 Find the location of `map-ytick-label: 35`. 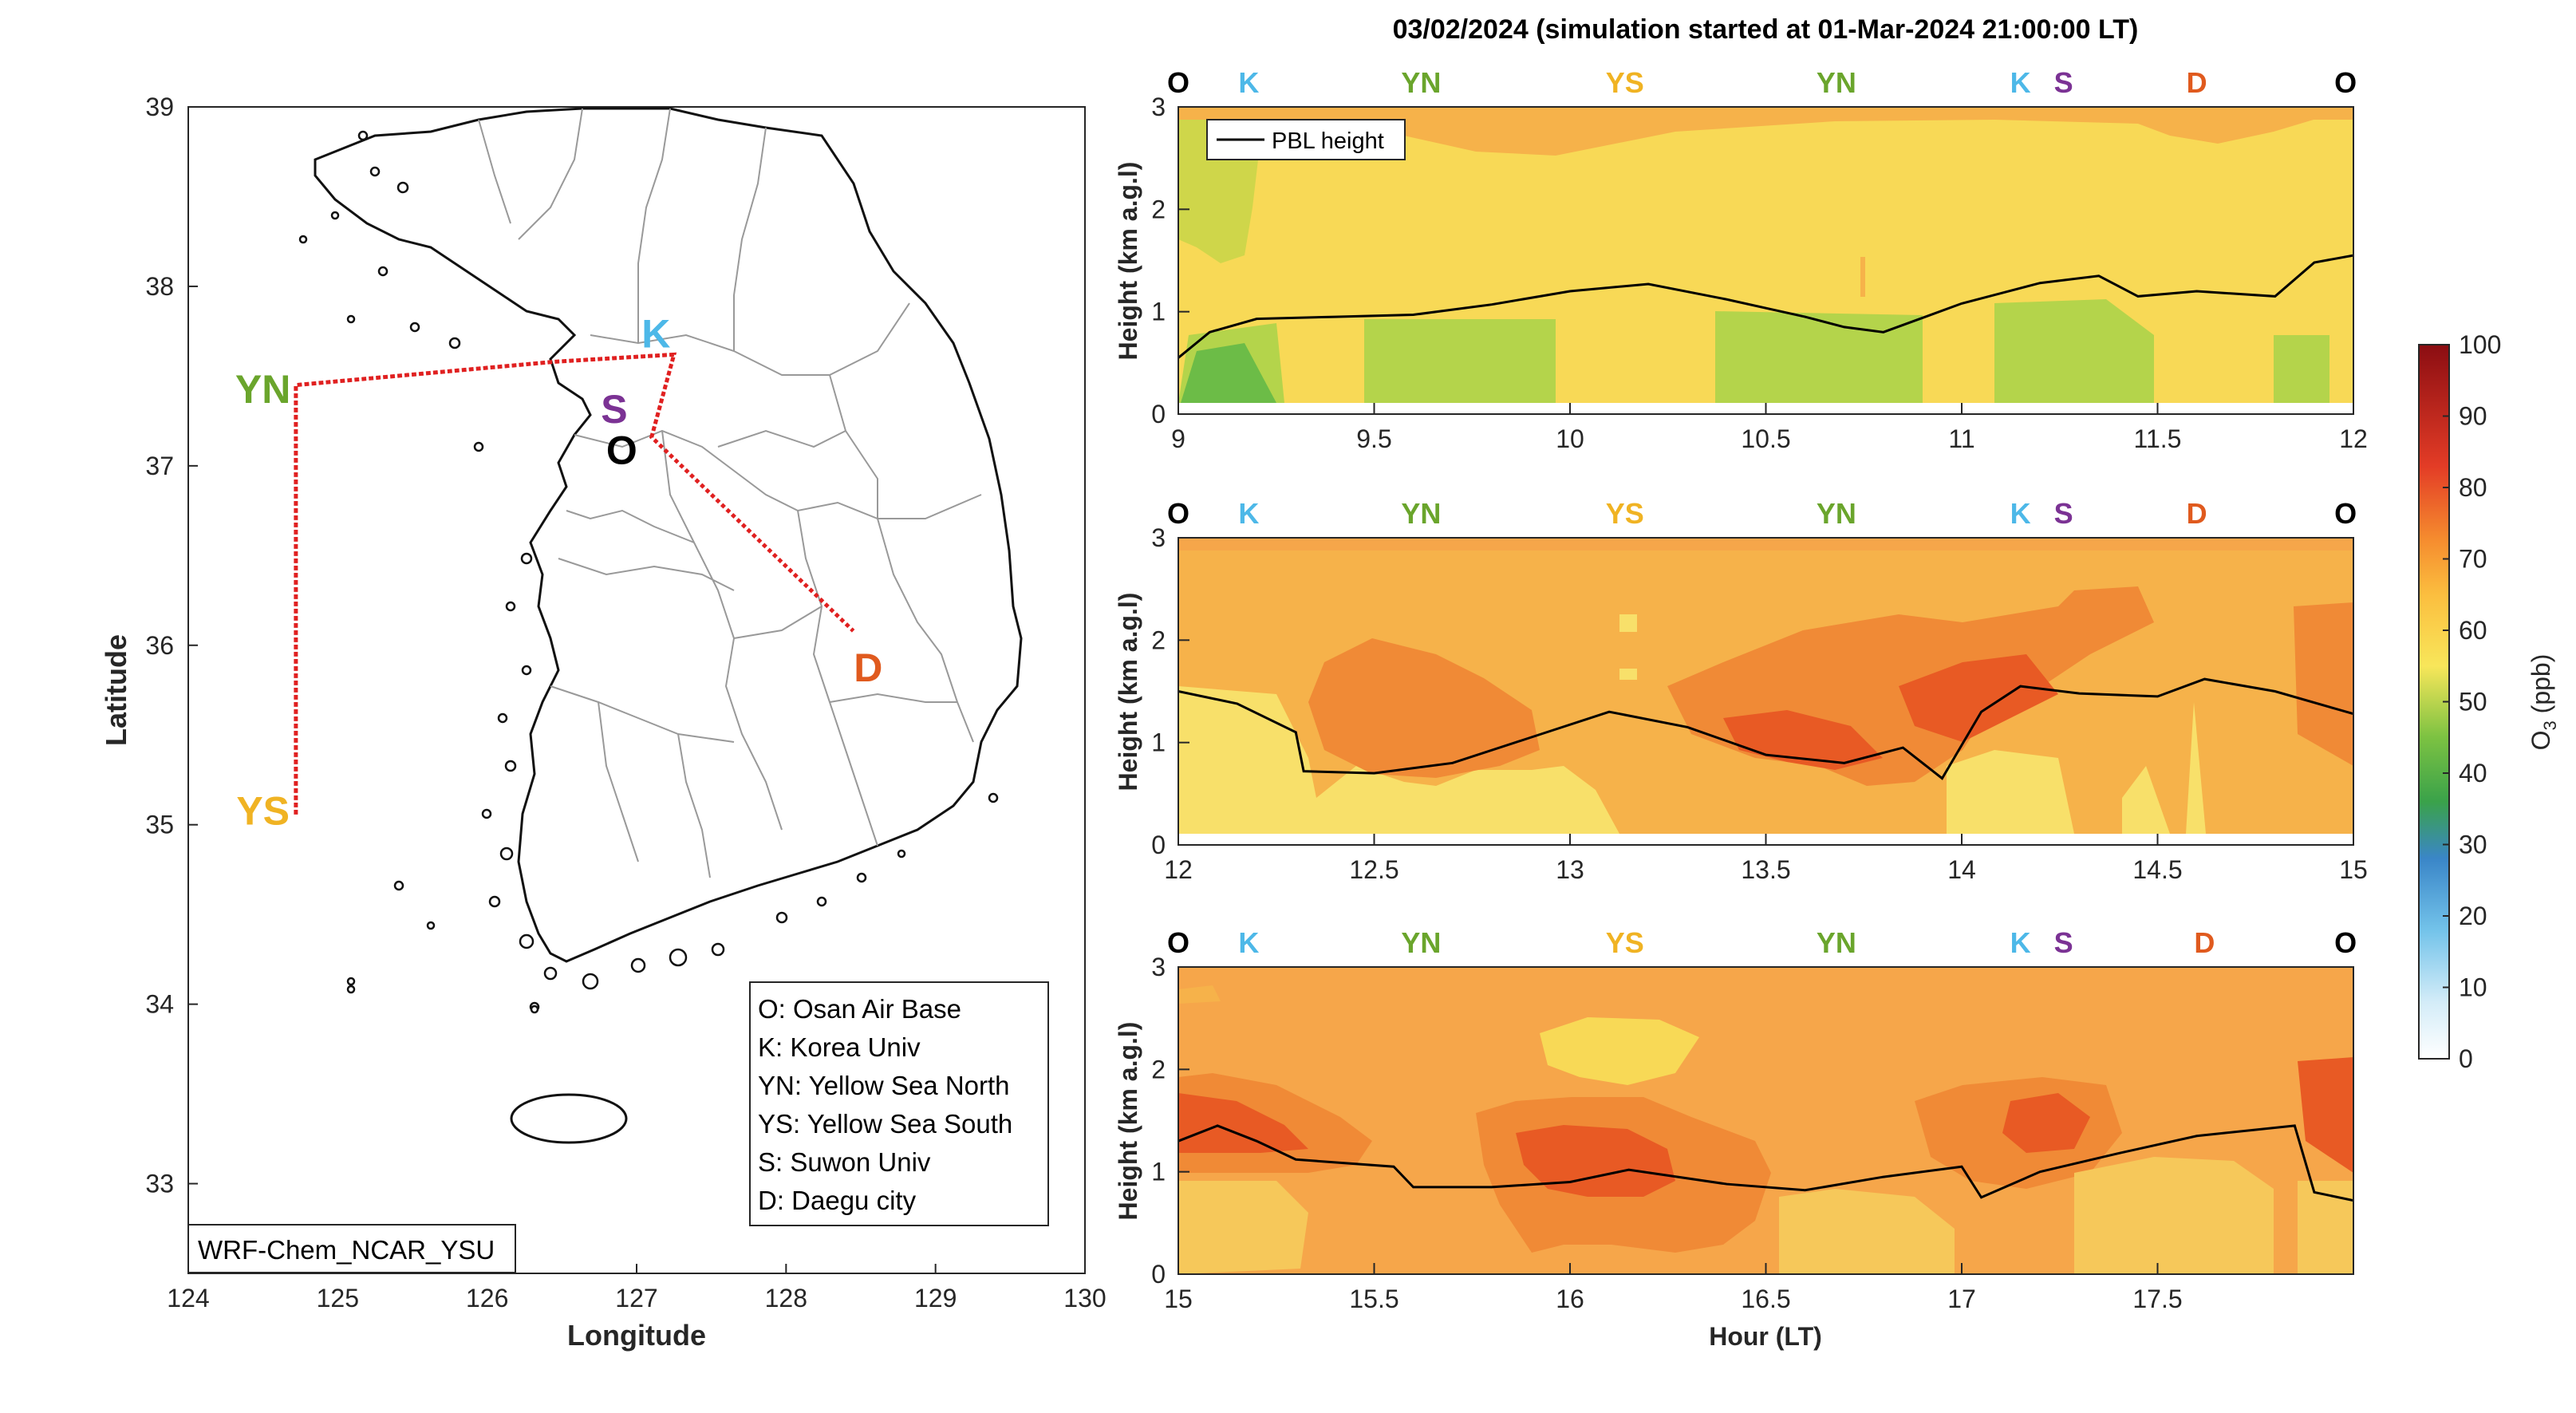

map-ytick-label: 35 is located at coordinates (160, 825).